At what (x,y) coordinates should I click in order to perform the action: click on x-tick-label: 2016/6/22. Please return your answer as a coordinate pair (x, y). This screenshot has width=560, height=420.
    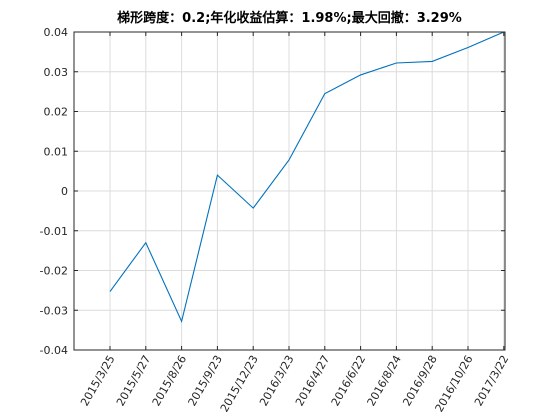
    Looking at the image, I should click on (348, 380).